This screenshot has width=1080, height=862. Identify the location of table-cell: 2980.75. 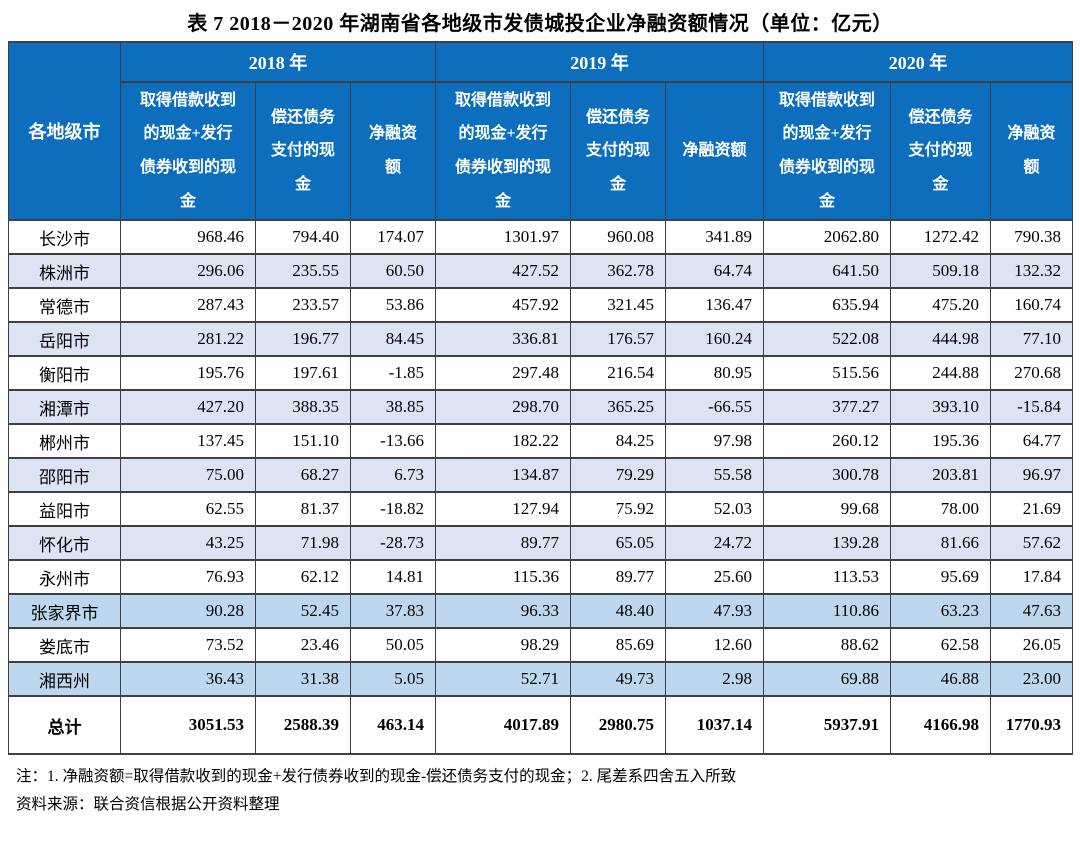
(618, 725).